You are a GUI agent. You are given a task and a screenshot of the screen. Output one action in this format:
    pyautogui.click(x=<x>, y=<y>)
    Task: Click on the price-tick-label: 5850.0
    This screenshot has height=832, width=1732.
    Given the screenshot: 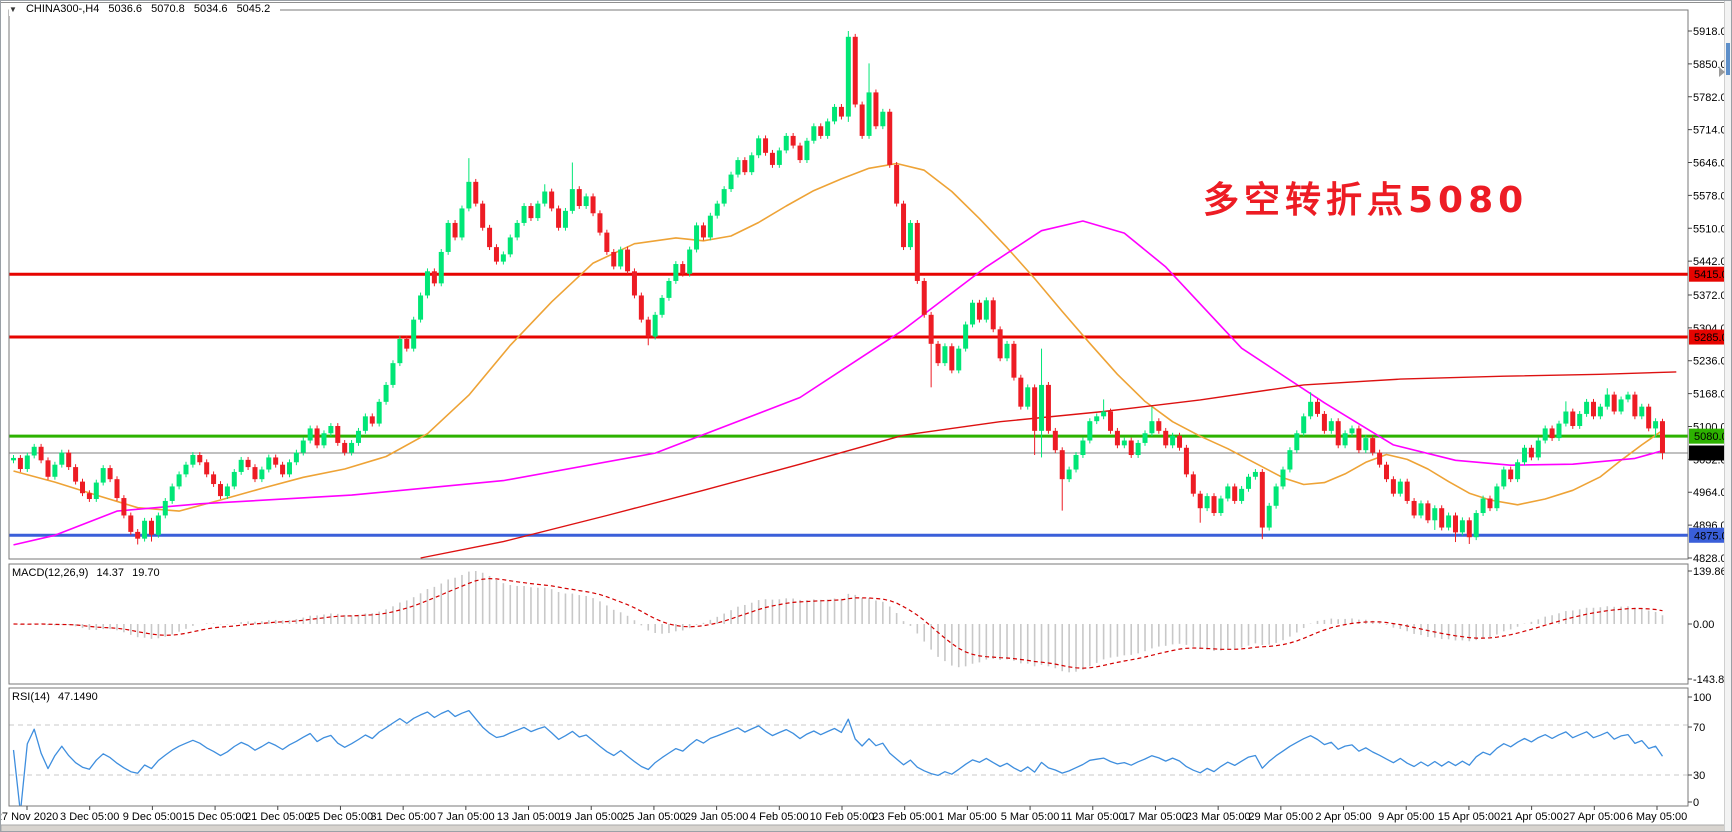 What is the action you would take?
    pyautogui.click(x=1710, y=65)
    